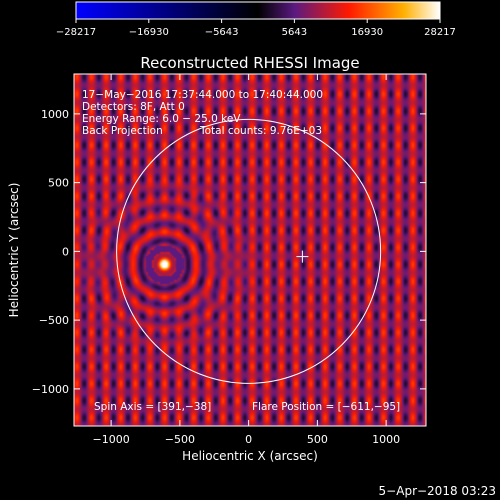 The width and height of the screenshot is (500, 500). What do you see at coordinates (152, 407) in the screenshot?
I see `spin-axis-label: Spin Axis = [391,−38]` at bounding box center [152, 407].